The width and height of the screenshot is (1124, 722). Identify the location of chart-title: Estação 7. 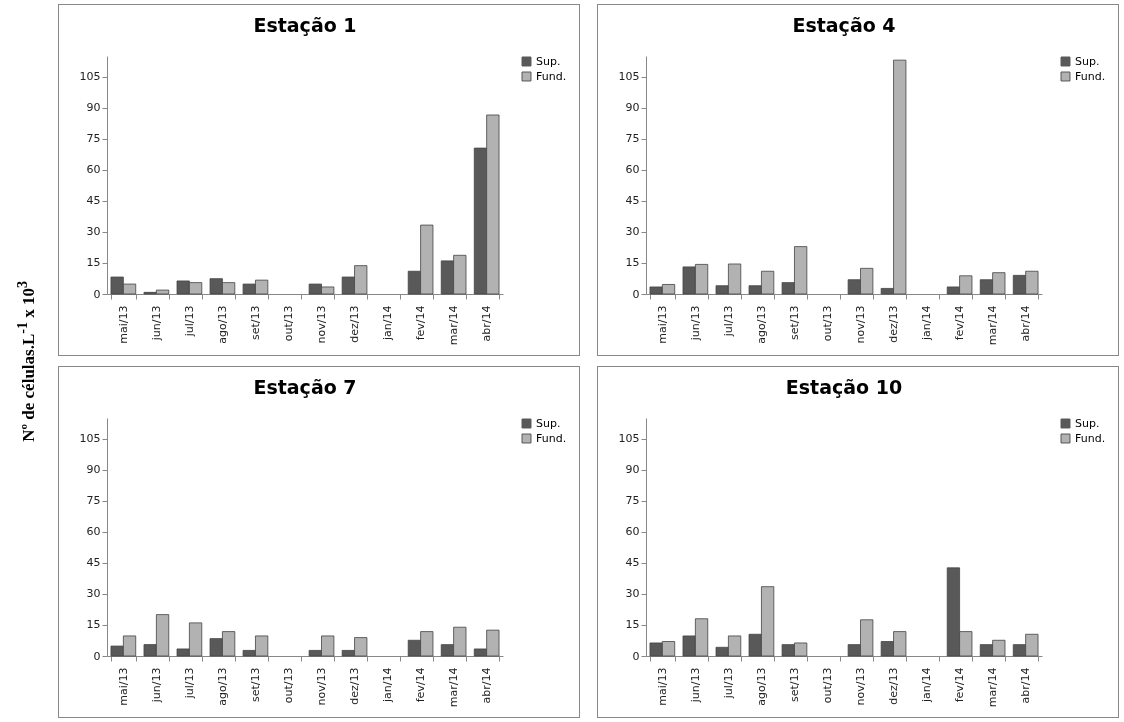
(305, 387).